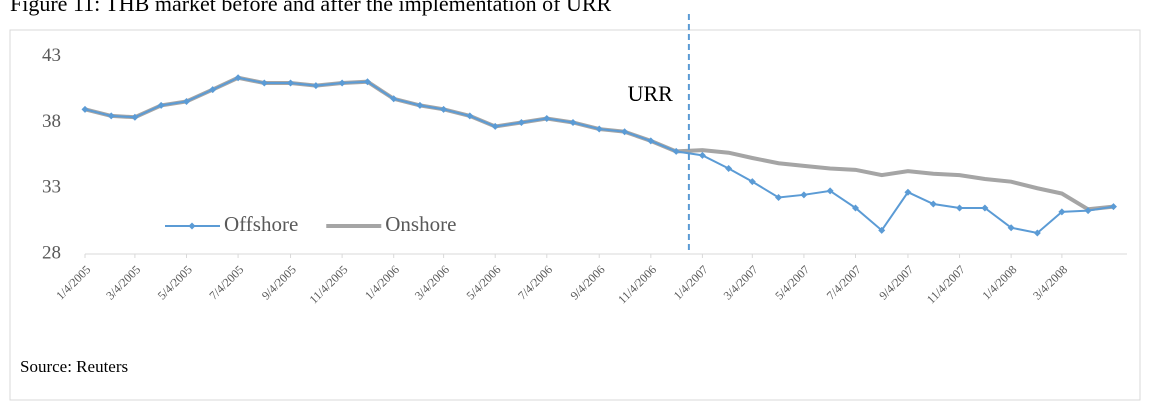 The width and height of the screenshot is (1158, 403). Describe the element at coordinates (74, 366) in the screenshot. I see `source-note: Source: Reuters` at that location.